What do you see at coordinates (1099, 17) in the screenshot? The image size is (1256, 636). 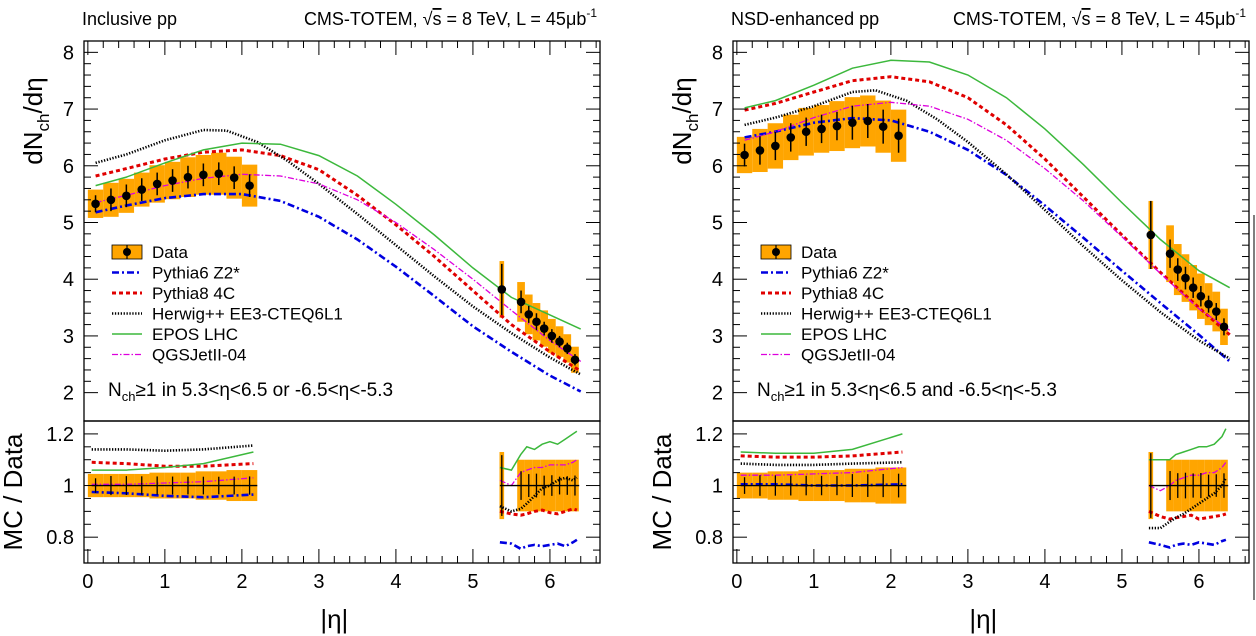 I see `experiment-label: CMS-TOTEM, √s = 8 TeV, L = 45μb-1` at bounding box center [1099, 17].